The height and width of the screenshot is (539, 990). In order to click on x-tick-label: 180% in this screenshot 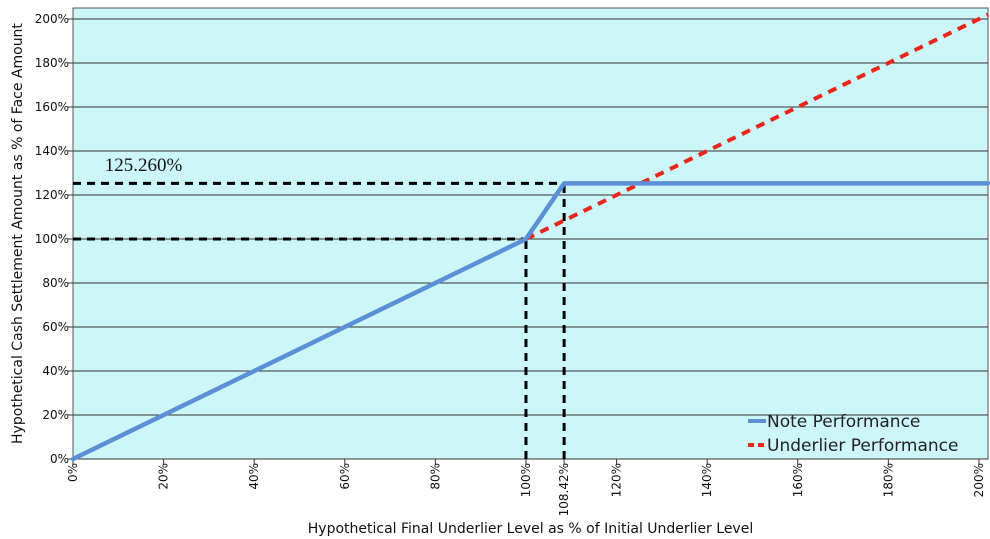, I will do `click(888, 480)`.